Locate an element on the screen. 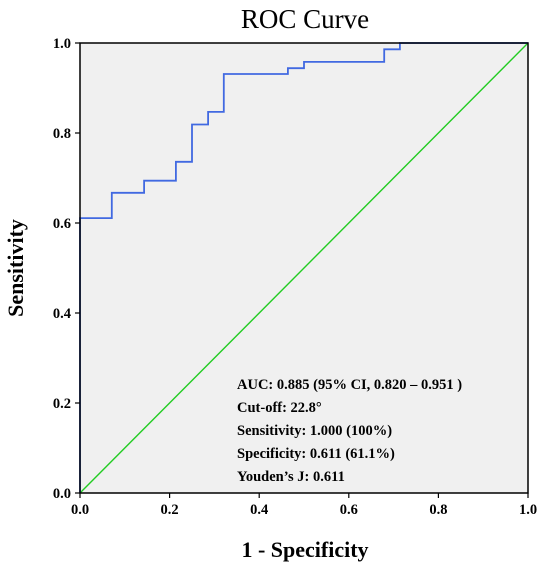  x-axis-label: 1 - Specificity is located at coordinates (304, 549).